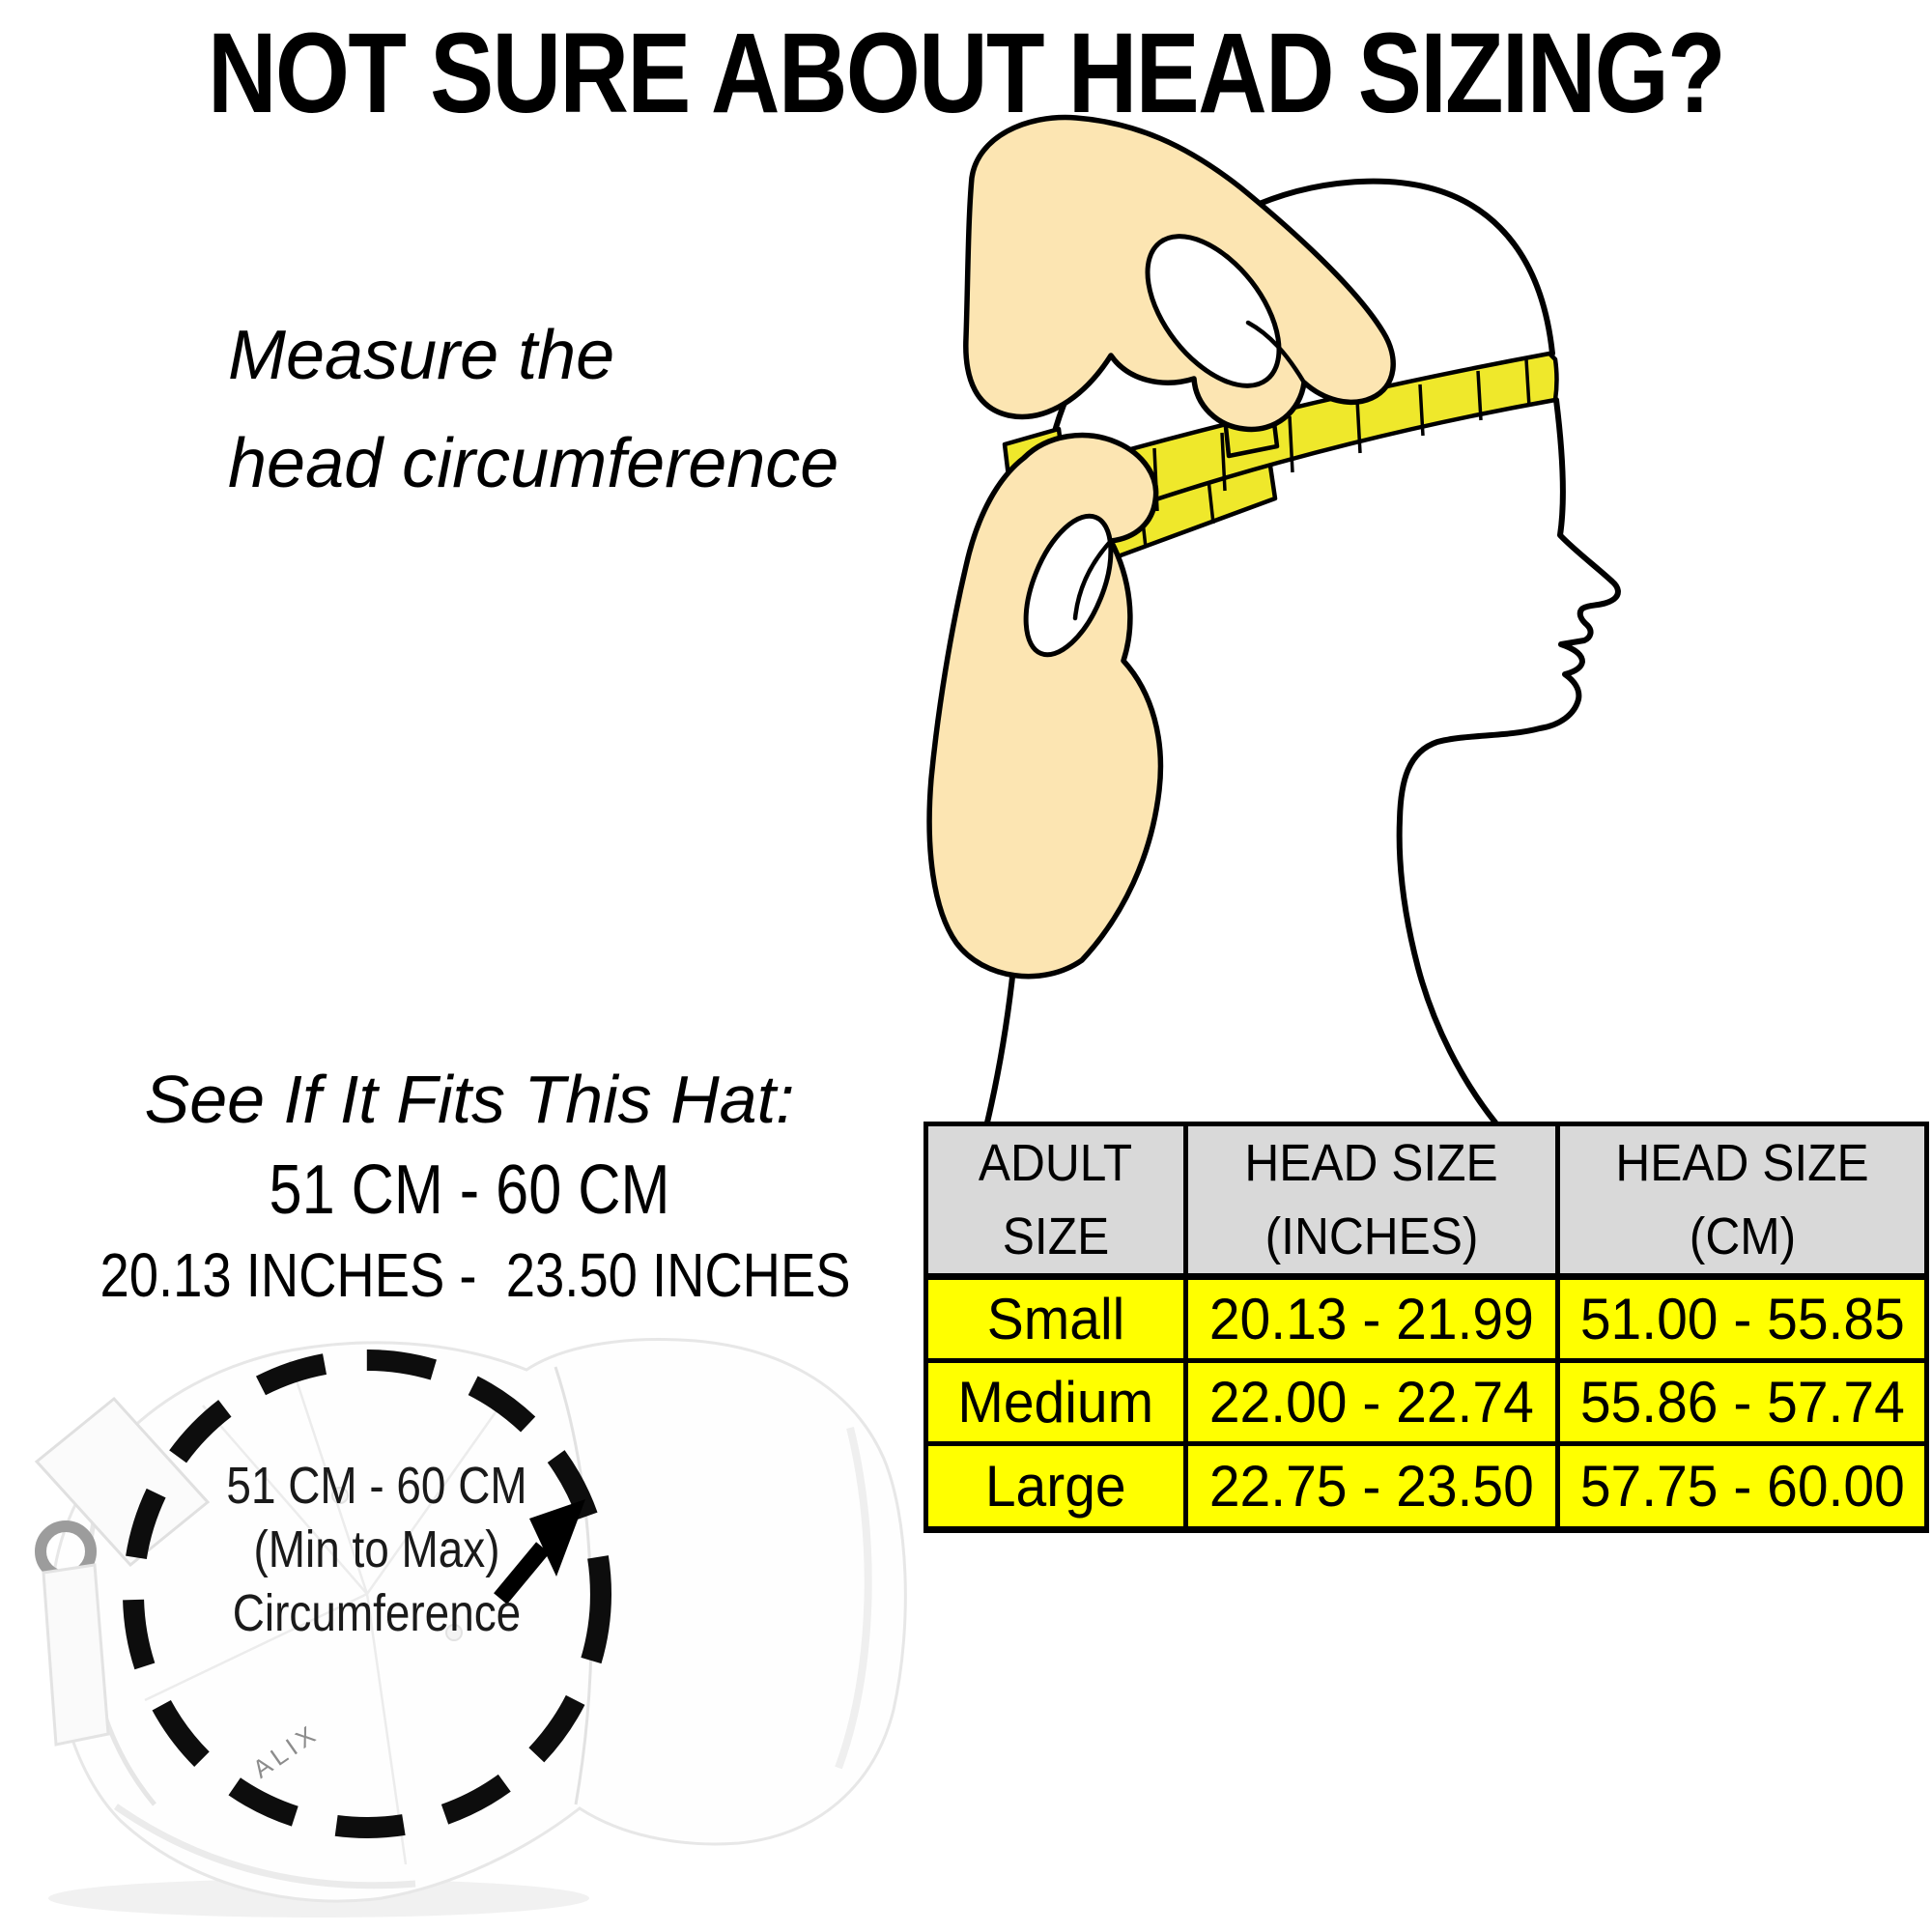 The image size is (1932, 1932). Describe the element at coordinates (1369, 1199) in the screenshot. I see `table-header-head-size-inches: HEAD SIZE (INCHES)` at that location.